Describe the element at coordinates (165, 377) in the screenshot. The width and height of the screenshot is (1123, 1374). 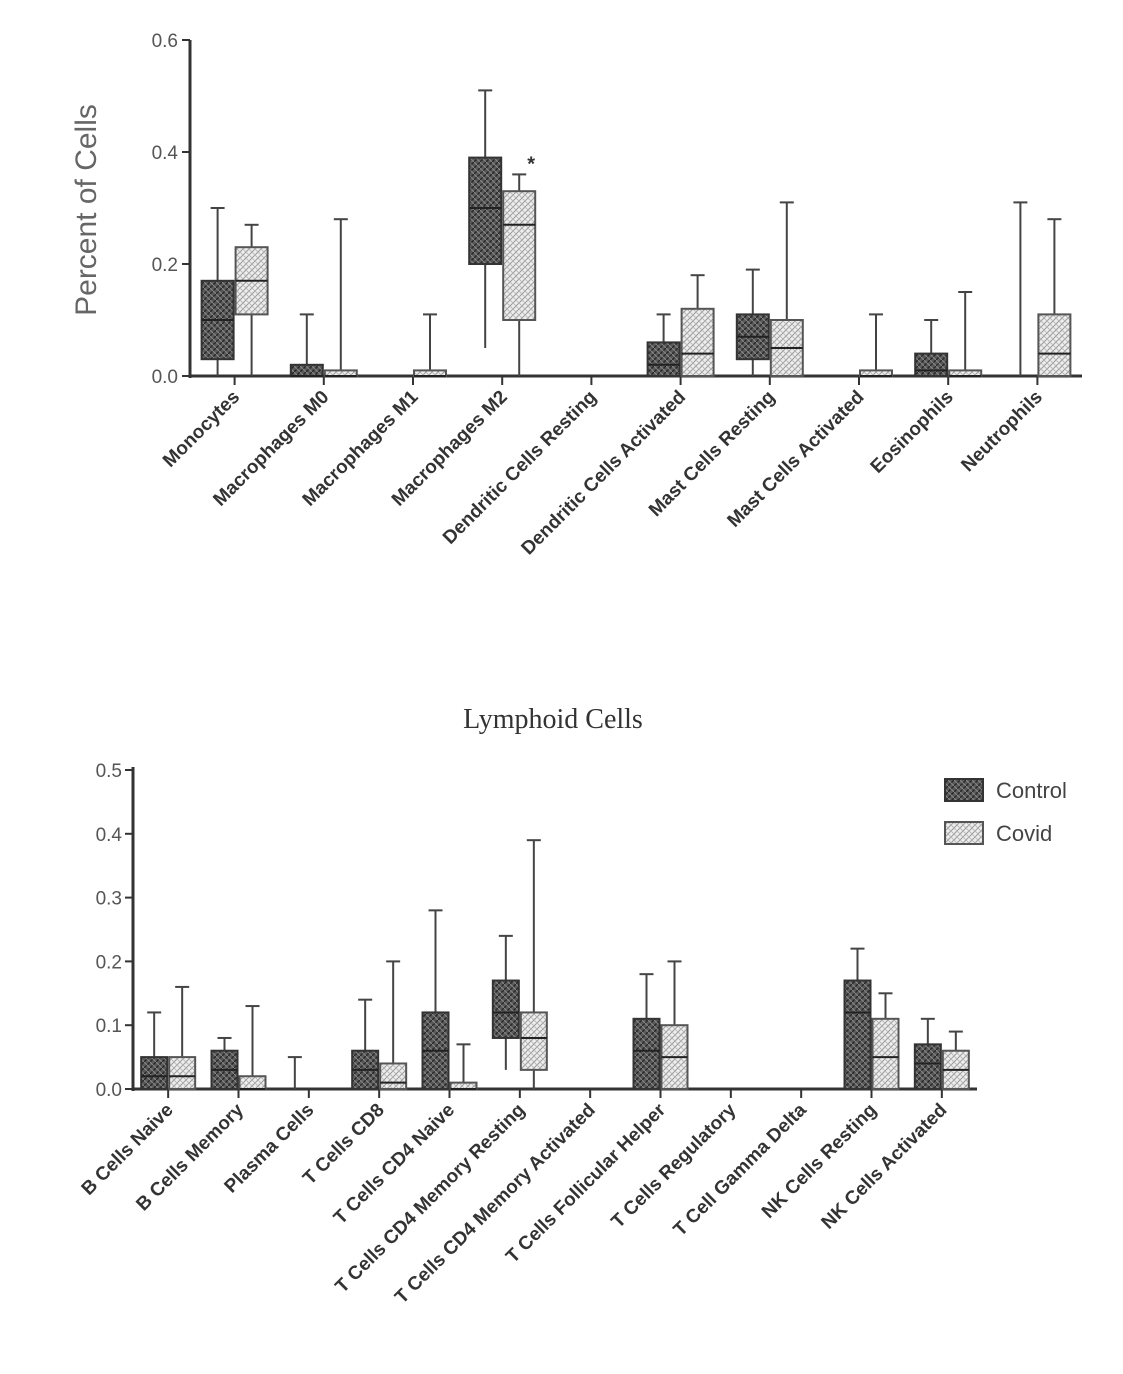
I see `myeloid-y-tick-label: 0.0` at that location.